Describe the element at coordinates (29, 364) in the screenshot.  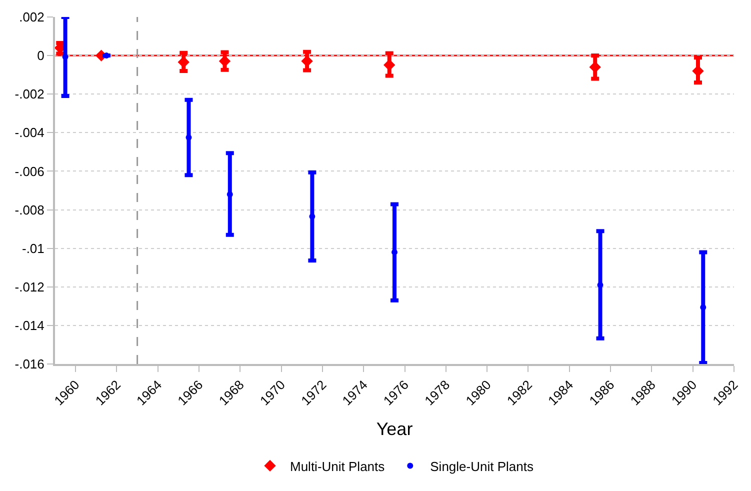
I see `y-tick-label: -.016` at that location.